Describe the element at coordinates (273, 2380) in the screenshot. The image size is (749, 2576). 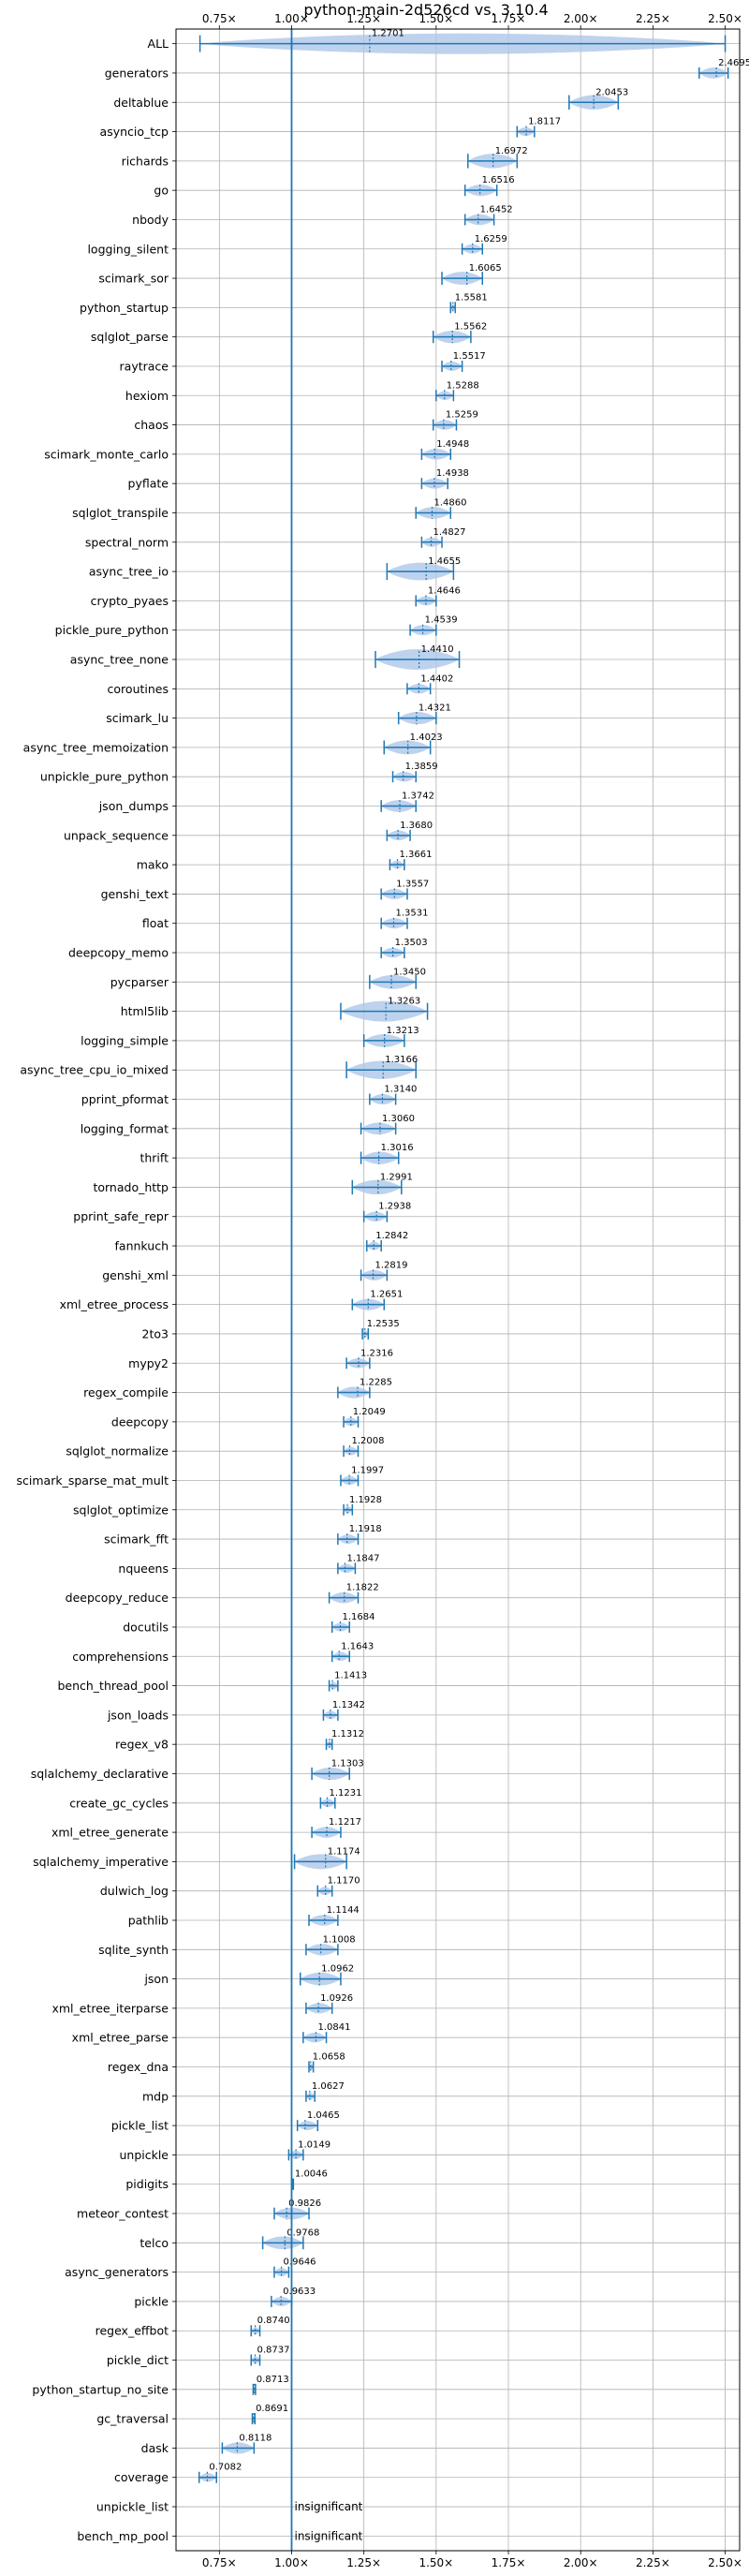
I see `value-label: 0.8713` at that location.